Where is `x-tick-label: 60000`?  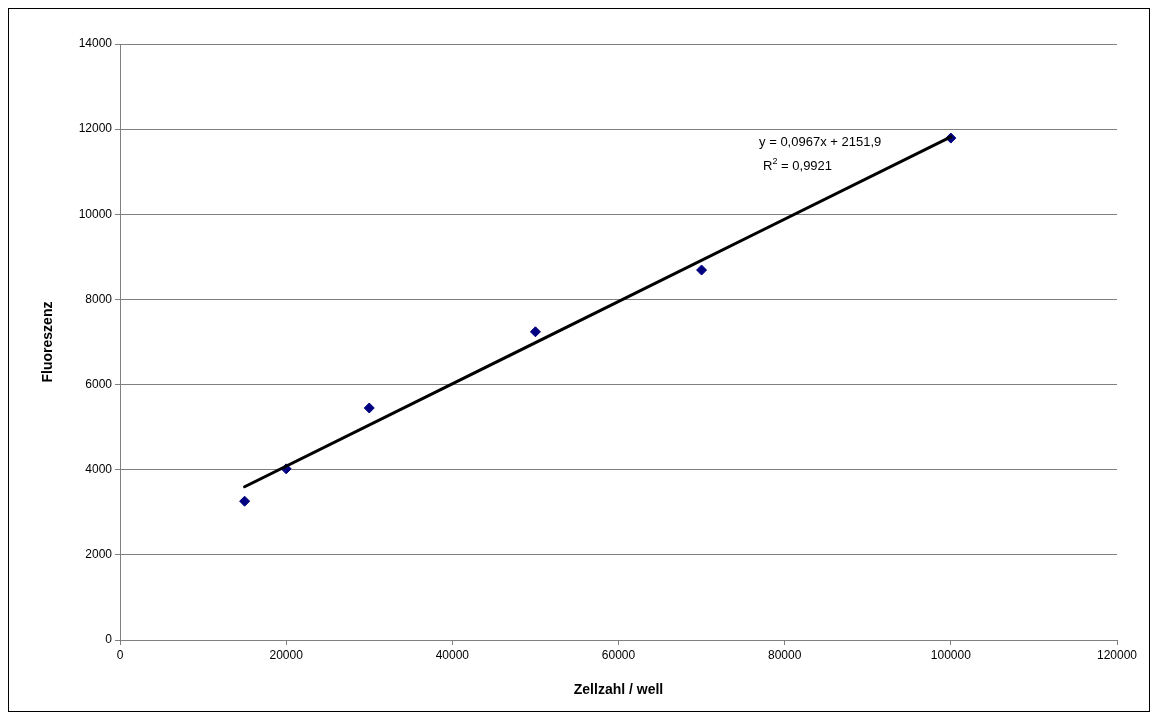 x-tick-label: 60000 is located at coordinates (618, 654).